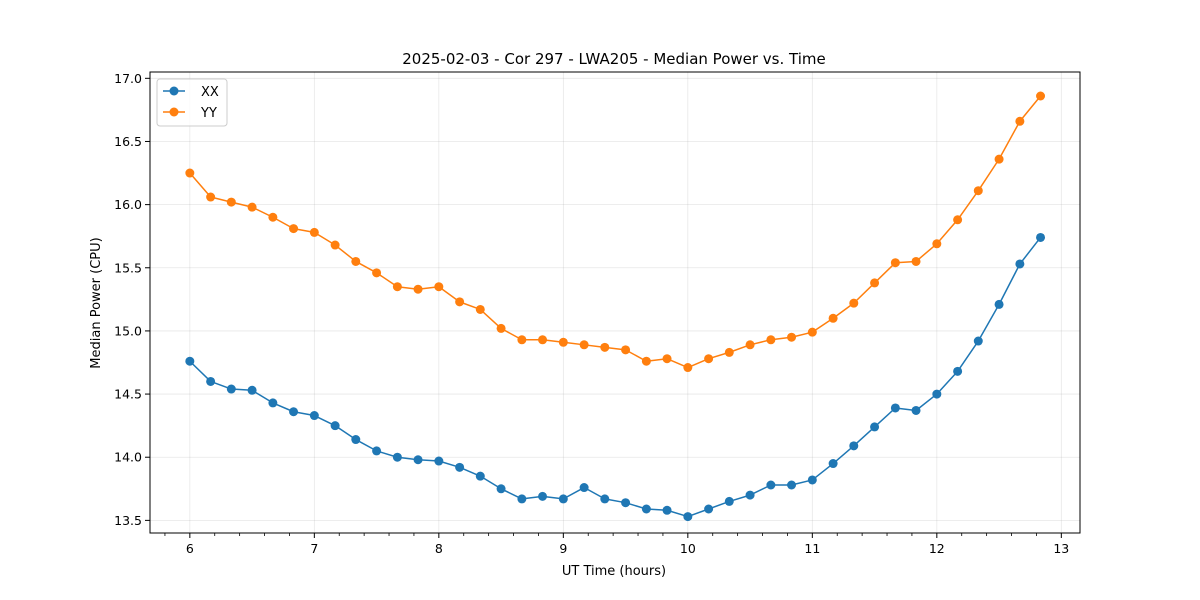  Describe the element at coordinates (1061, 548) in the screenshot. I see `x-tick-label: 13` at that location.